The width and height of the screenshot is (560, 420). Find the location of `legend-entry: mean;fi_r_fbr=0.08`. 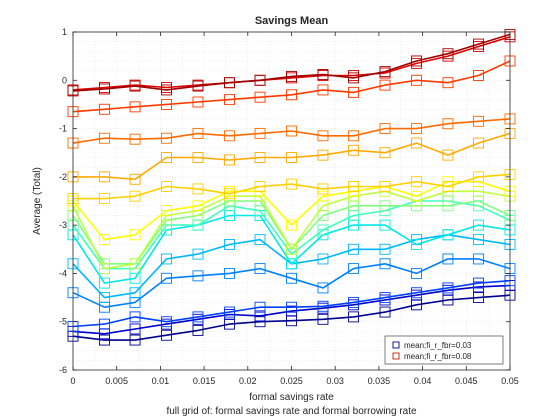

legend-entry: mean;fi_r_fbr=0.08 is located at coordinates (438, 356).